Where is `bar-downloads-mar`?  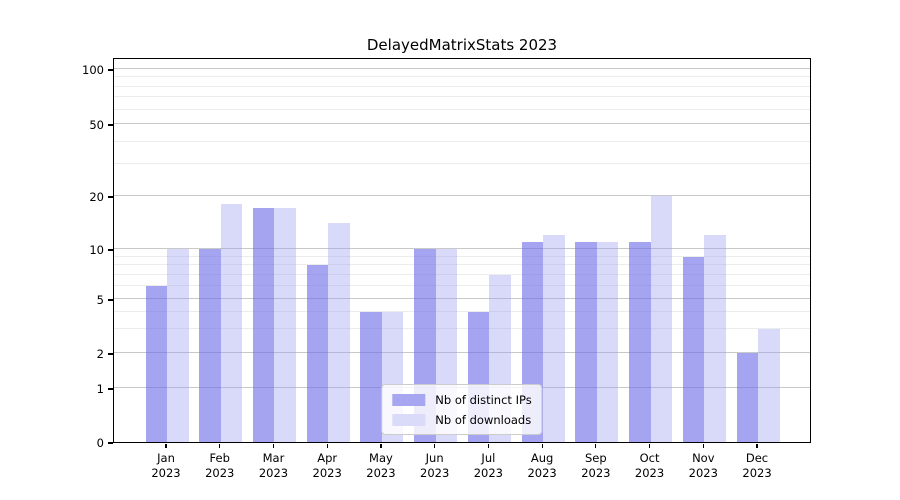
bar-downloads-mar is located at coordinates (285, 325).